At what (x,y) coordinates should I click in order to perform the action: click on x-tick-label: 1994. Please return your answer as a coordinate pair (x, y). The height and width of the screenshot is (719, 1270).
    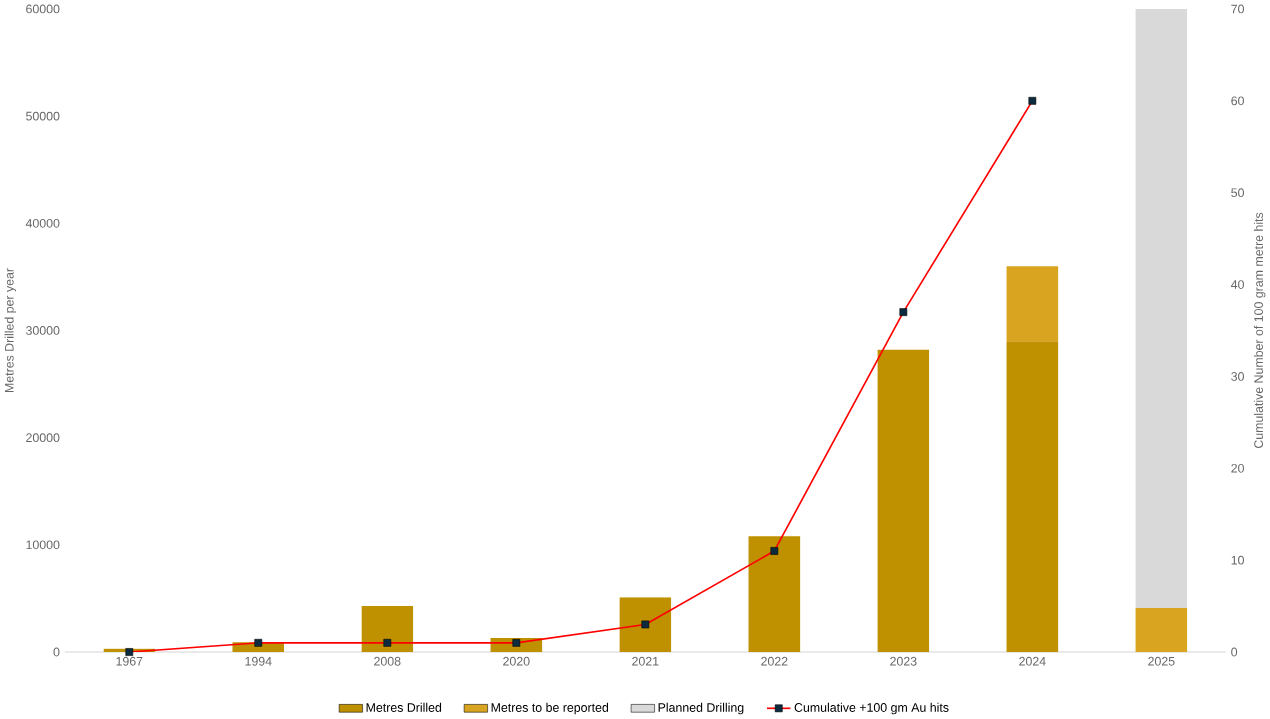
    Looking at the image, I should click on (258, 661).